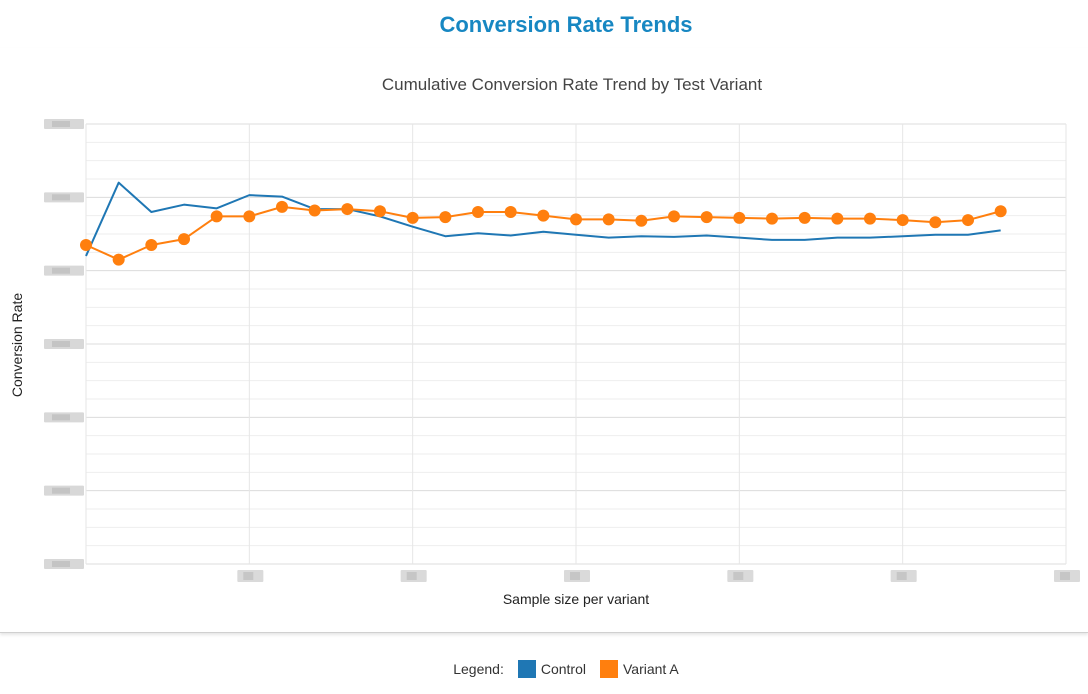  I want to click on y-axis-ticks, so click(64, 344).